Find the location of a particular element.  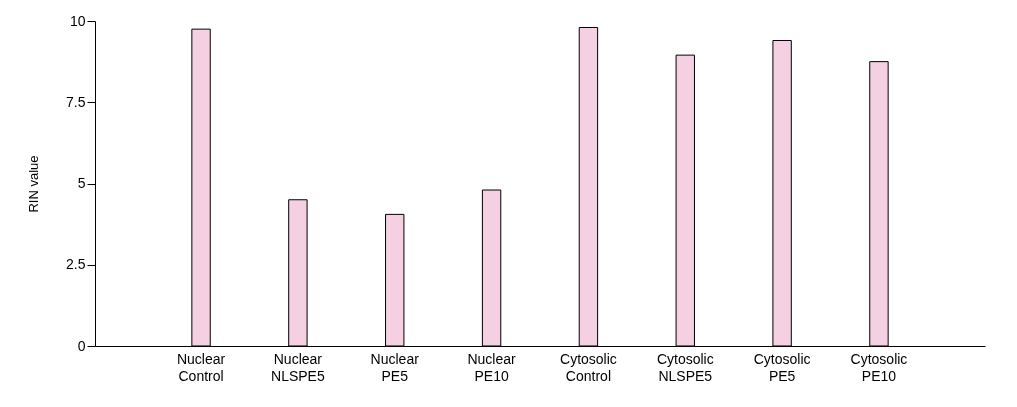

x-tick-label: Nuclear Control is located at coordinates (201, 367).